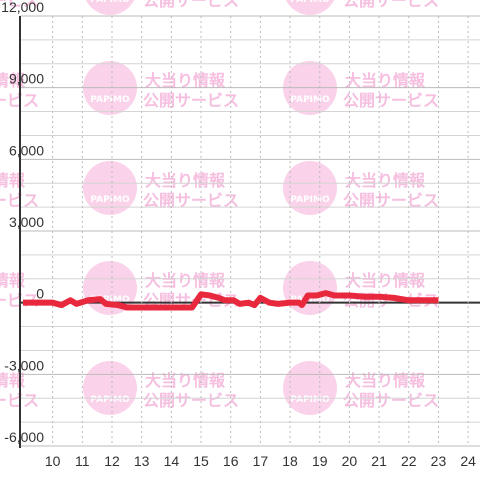  I want to click on x-tick-label: 22, so click(409, 461).